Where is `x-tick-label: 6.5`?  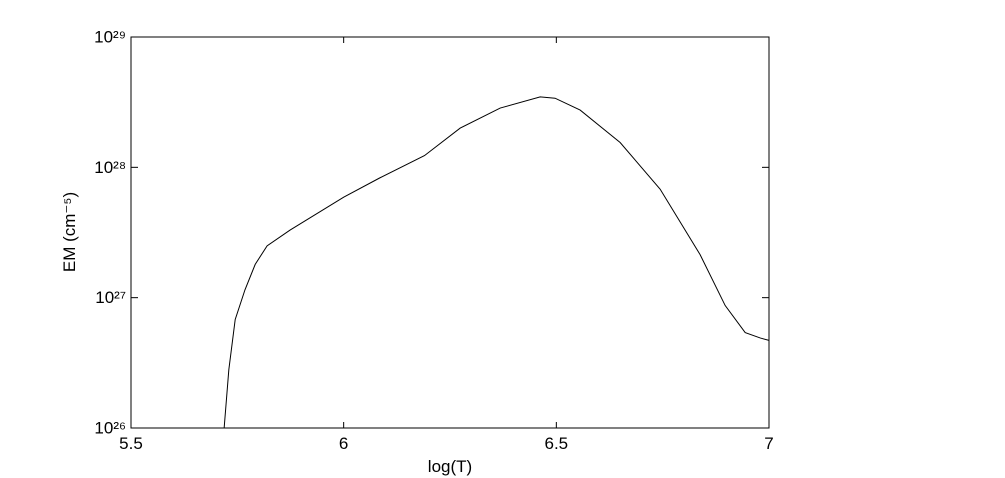
x-tick-label: 6.5 is located at coordinates (557, 443).